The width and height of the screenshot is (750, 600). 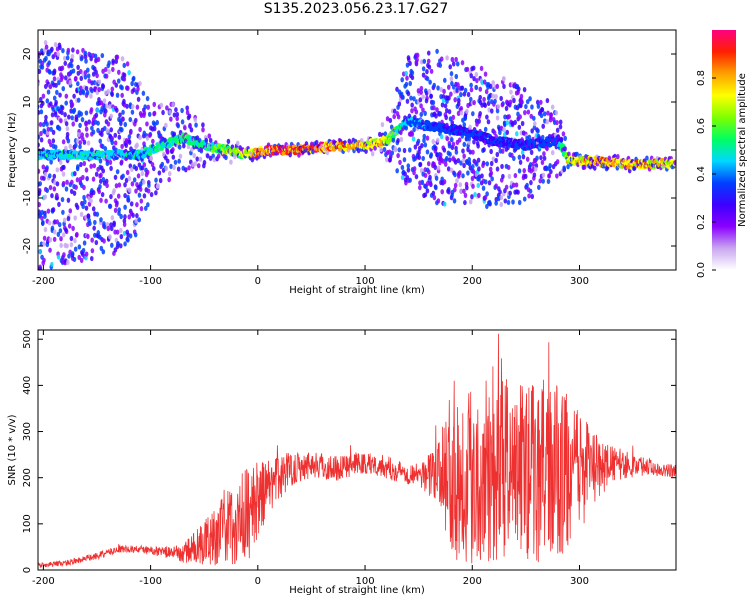 What do you see at coordinates (701, 270) in the screenshot?
I see `colorbar-tick-label: 0.0` at bounding box center [701, 270].